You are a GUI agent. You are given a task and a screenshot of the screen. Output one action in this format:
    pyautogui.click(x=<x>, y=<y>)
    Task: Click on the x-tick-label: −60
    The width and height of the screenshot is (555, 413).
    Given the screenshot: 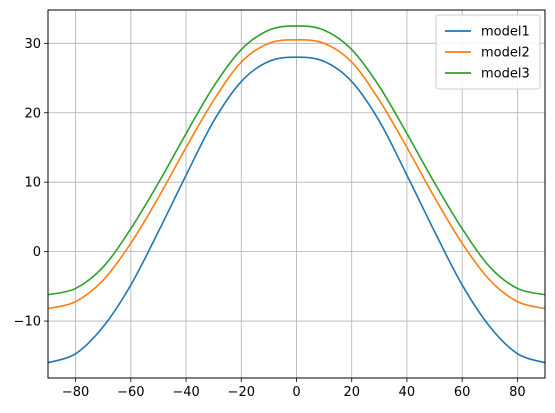 What is the action you would take?
    pyautogui.click(x=130, y=392)
    